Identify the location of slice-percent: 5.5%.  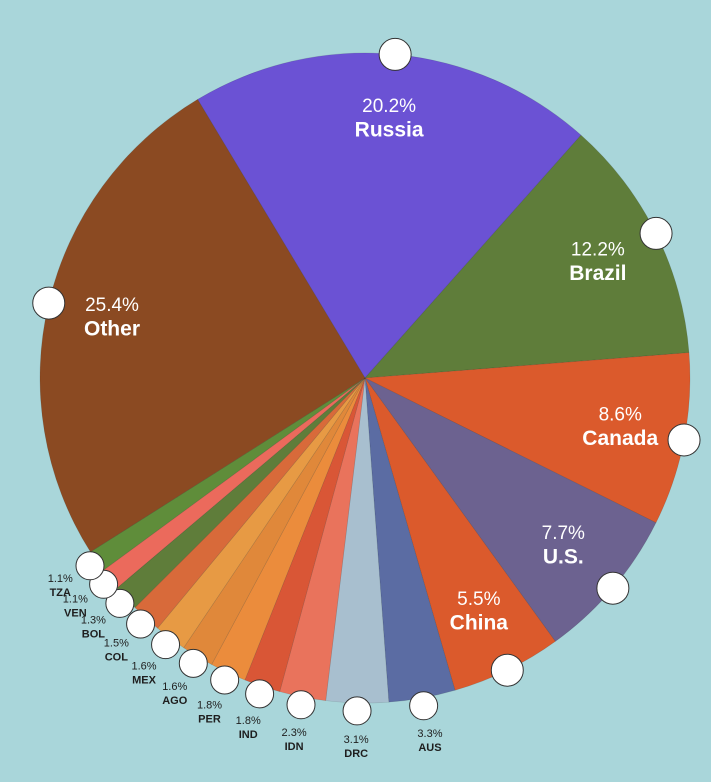
(478, 599).